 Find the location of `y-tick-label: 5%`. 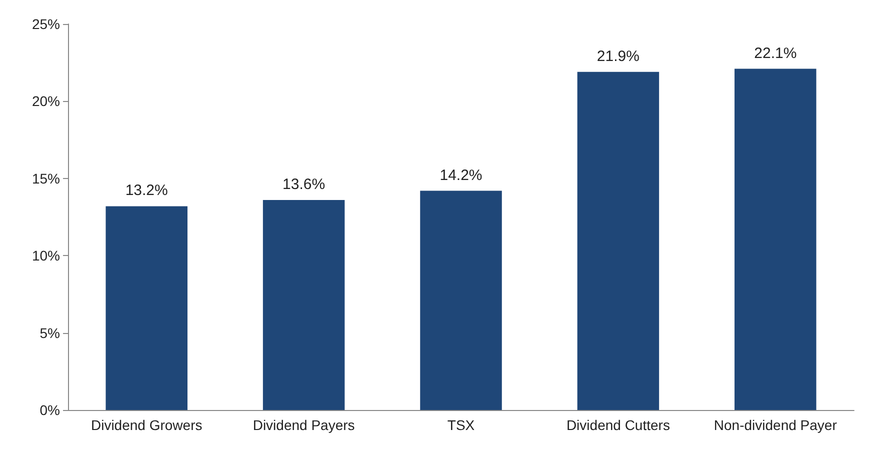

y-tick-label: 5% is located at coordinates (50, 332).